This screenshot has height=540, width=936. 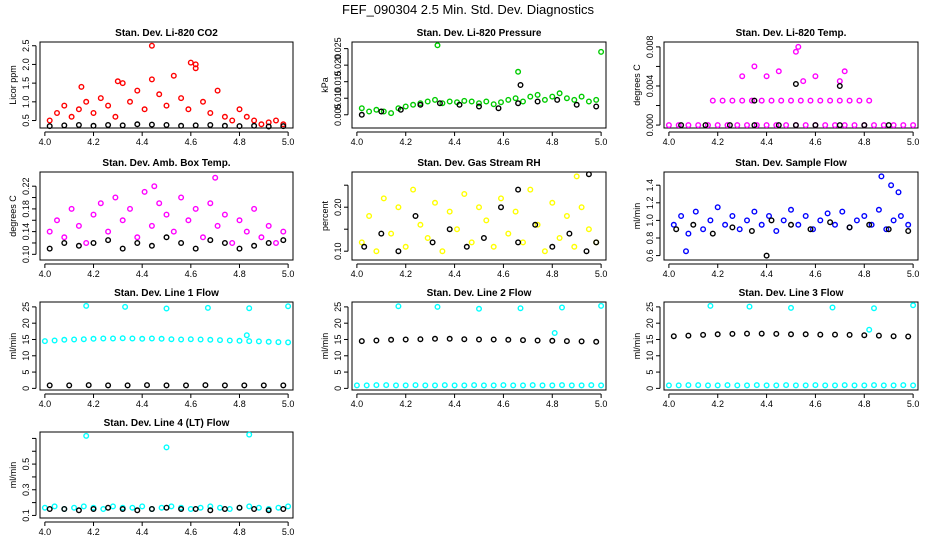 I want to click on y-axis-label: ml/min, so click(x=637, y=216).